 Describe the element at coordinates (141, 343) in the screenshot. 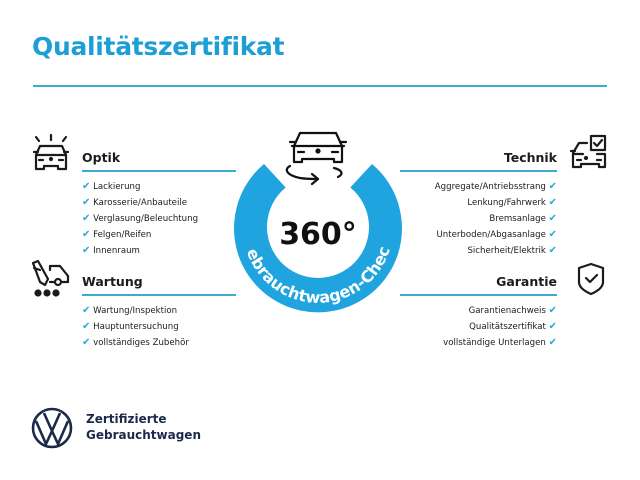

I see `item-label: vollständiges Zubehör` at that location.